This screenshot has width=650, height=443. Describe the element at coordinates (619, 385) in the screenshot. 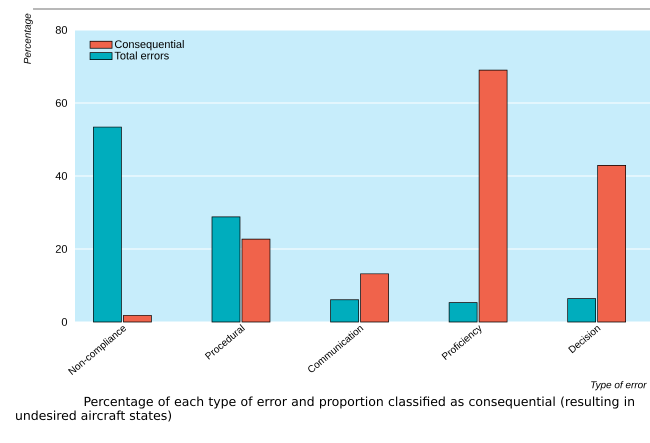

I see `x-axis-title: Type of error` at that location.